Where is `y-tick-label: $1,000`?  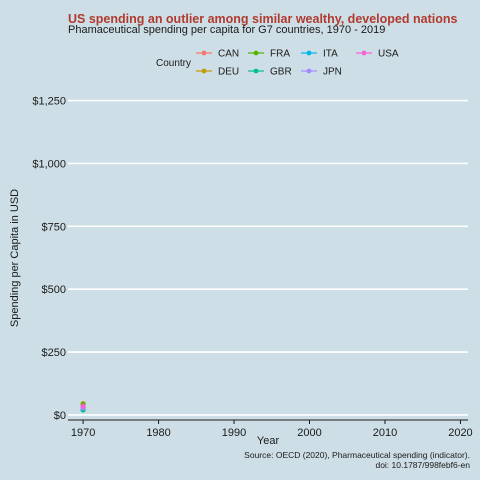
y-tick-label: $1,000 is located at coordinates (49, 164).